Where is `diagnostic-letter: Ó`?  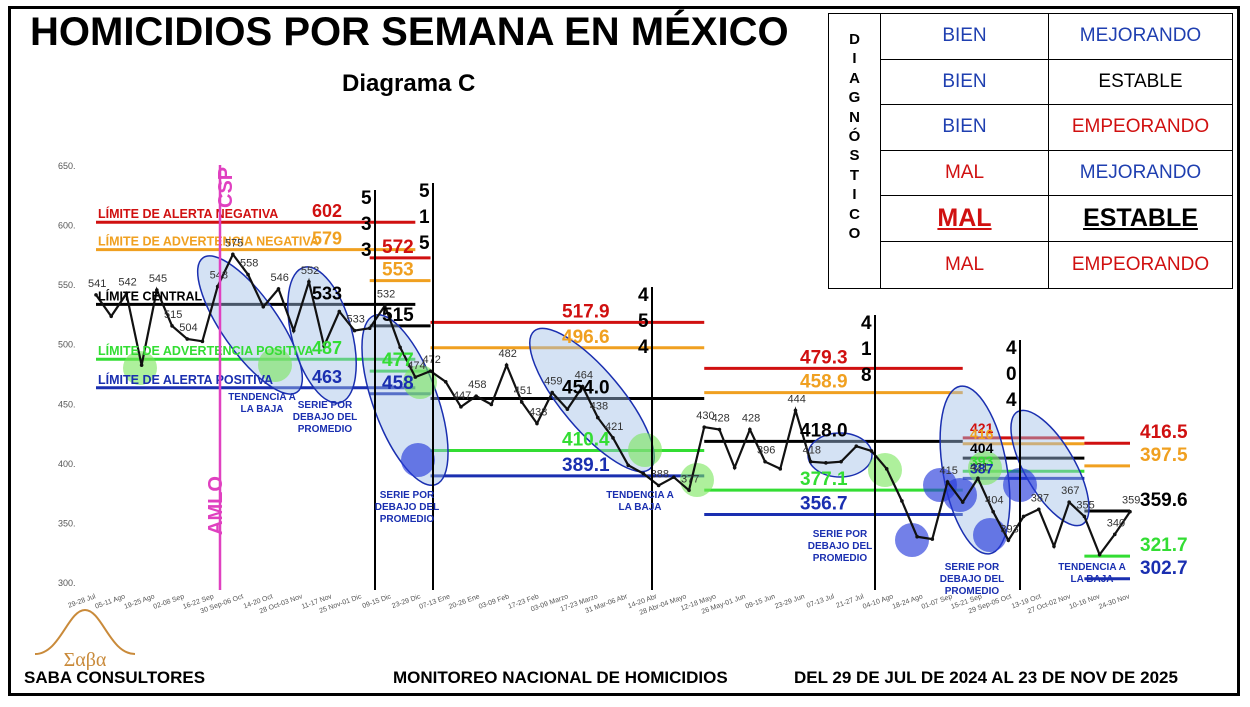 diagnostic-letter: Ó is located at coordinates (854, 137).